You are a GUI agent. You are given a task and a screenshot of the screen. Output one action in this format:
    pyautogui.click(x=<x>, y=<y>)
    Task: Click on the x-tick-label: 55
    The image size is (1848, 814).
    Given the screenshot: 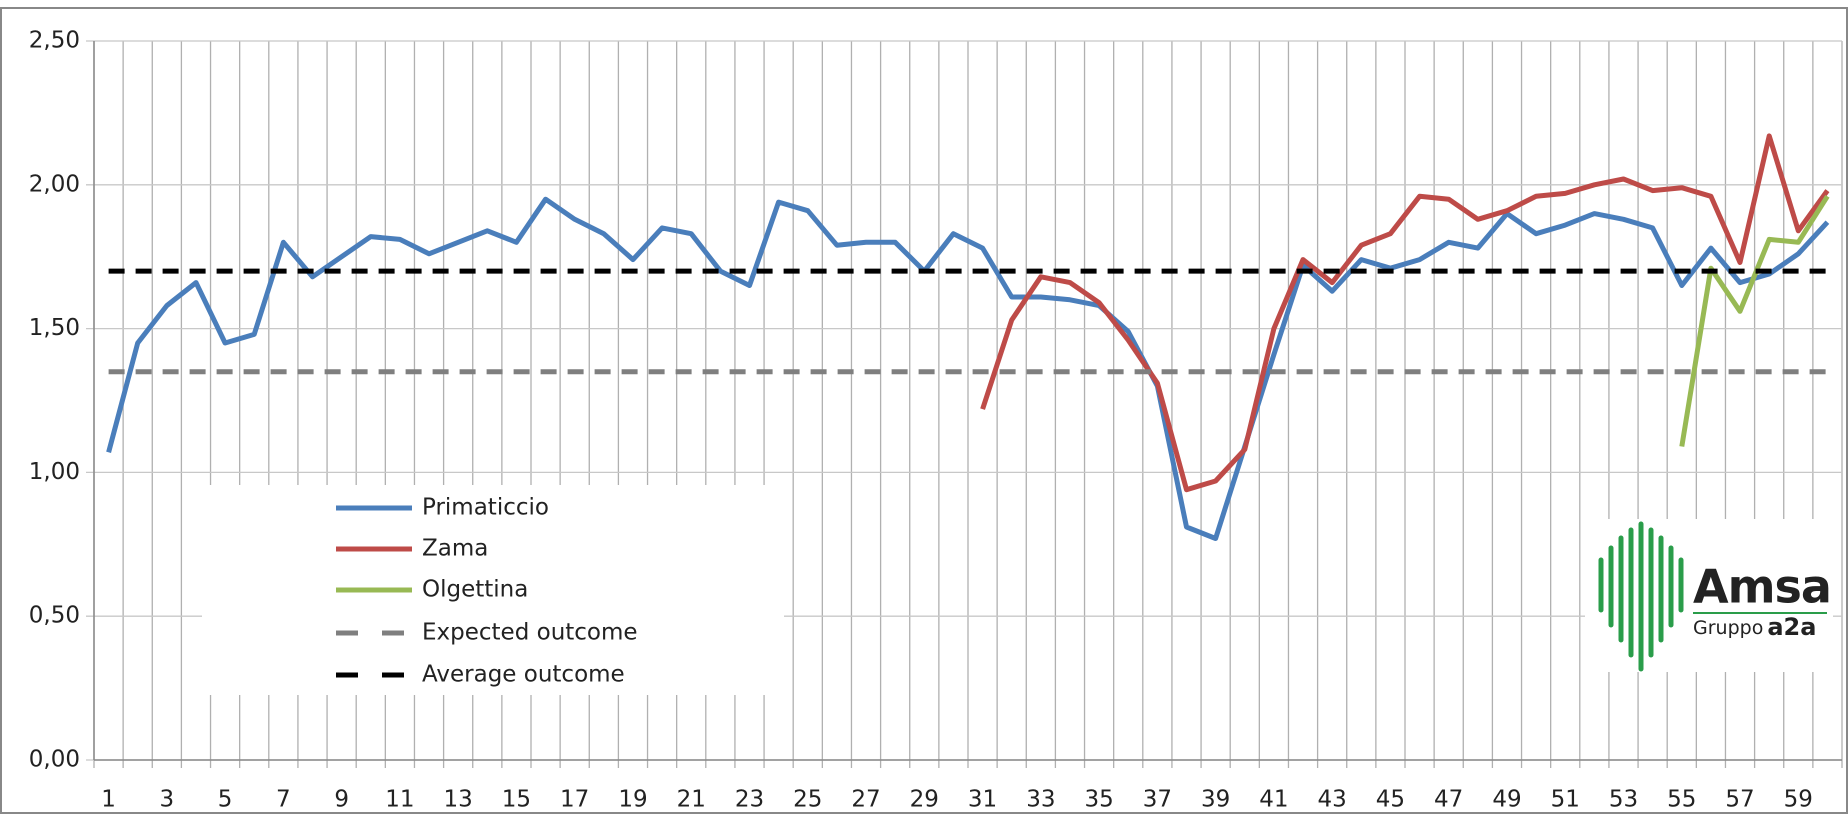 What is the action you would take?
    pyautogui.click(x=1681, y=800)
    